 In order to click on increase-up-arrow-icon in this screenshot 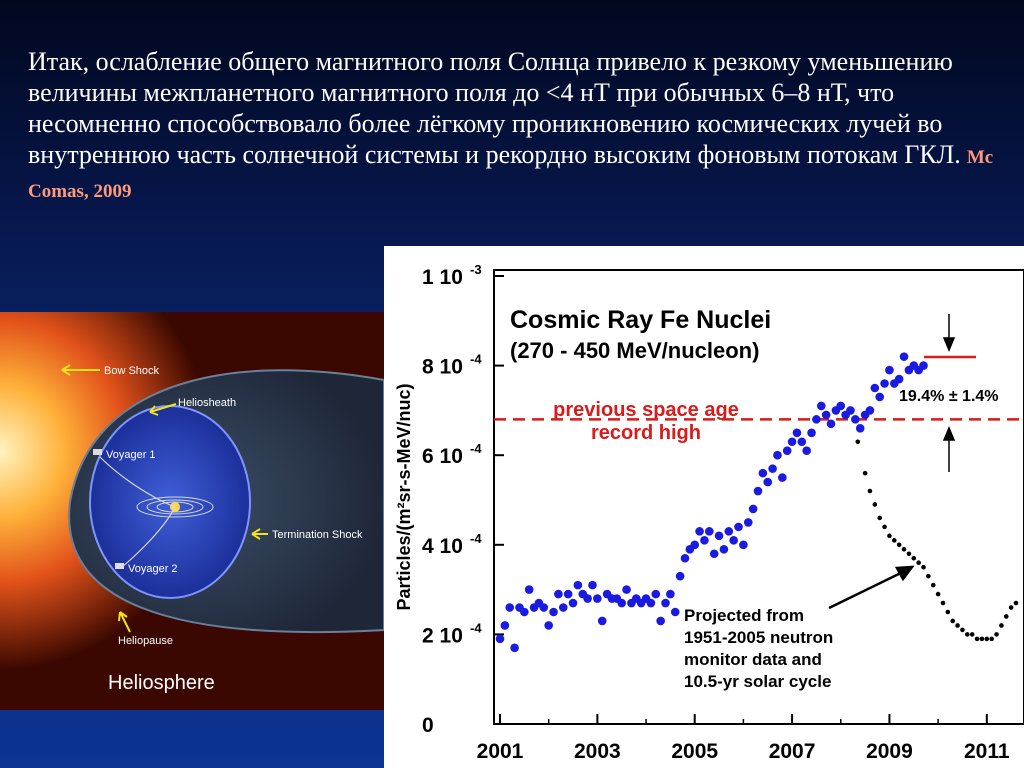, I will do `click(949, 449)`.